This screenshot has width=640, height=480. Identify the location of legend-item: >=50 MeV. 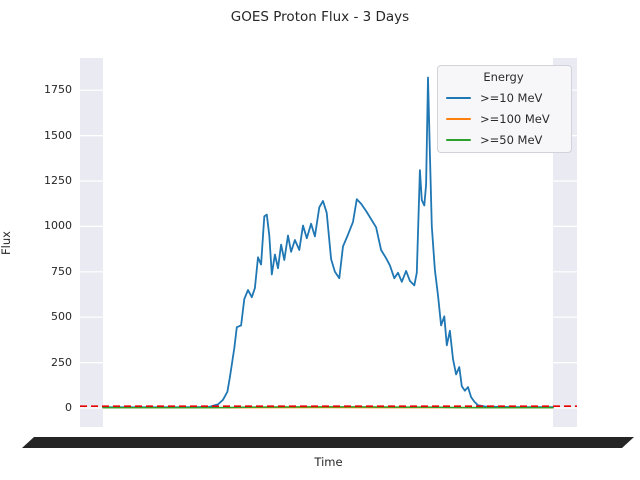
(503, 139).